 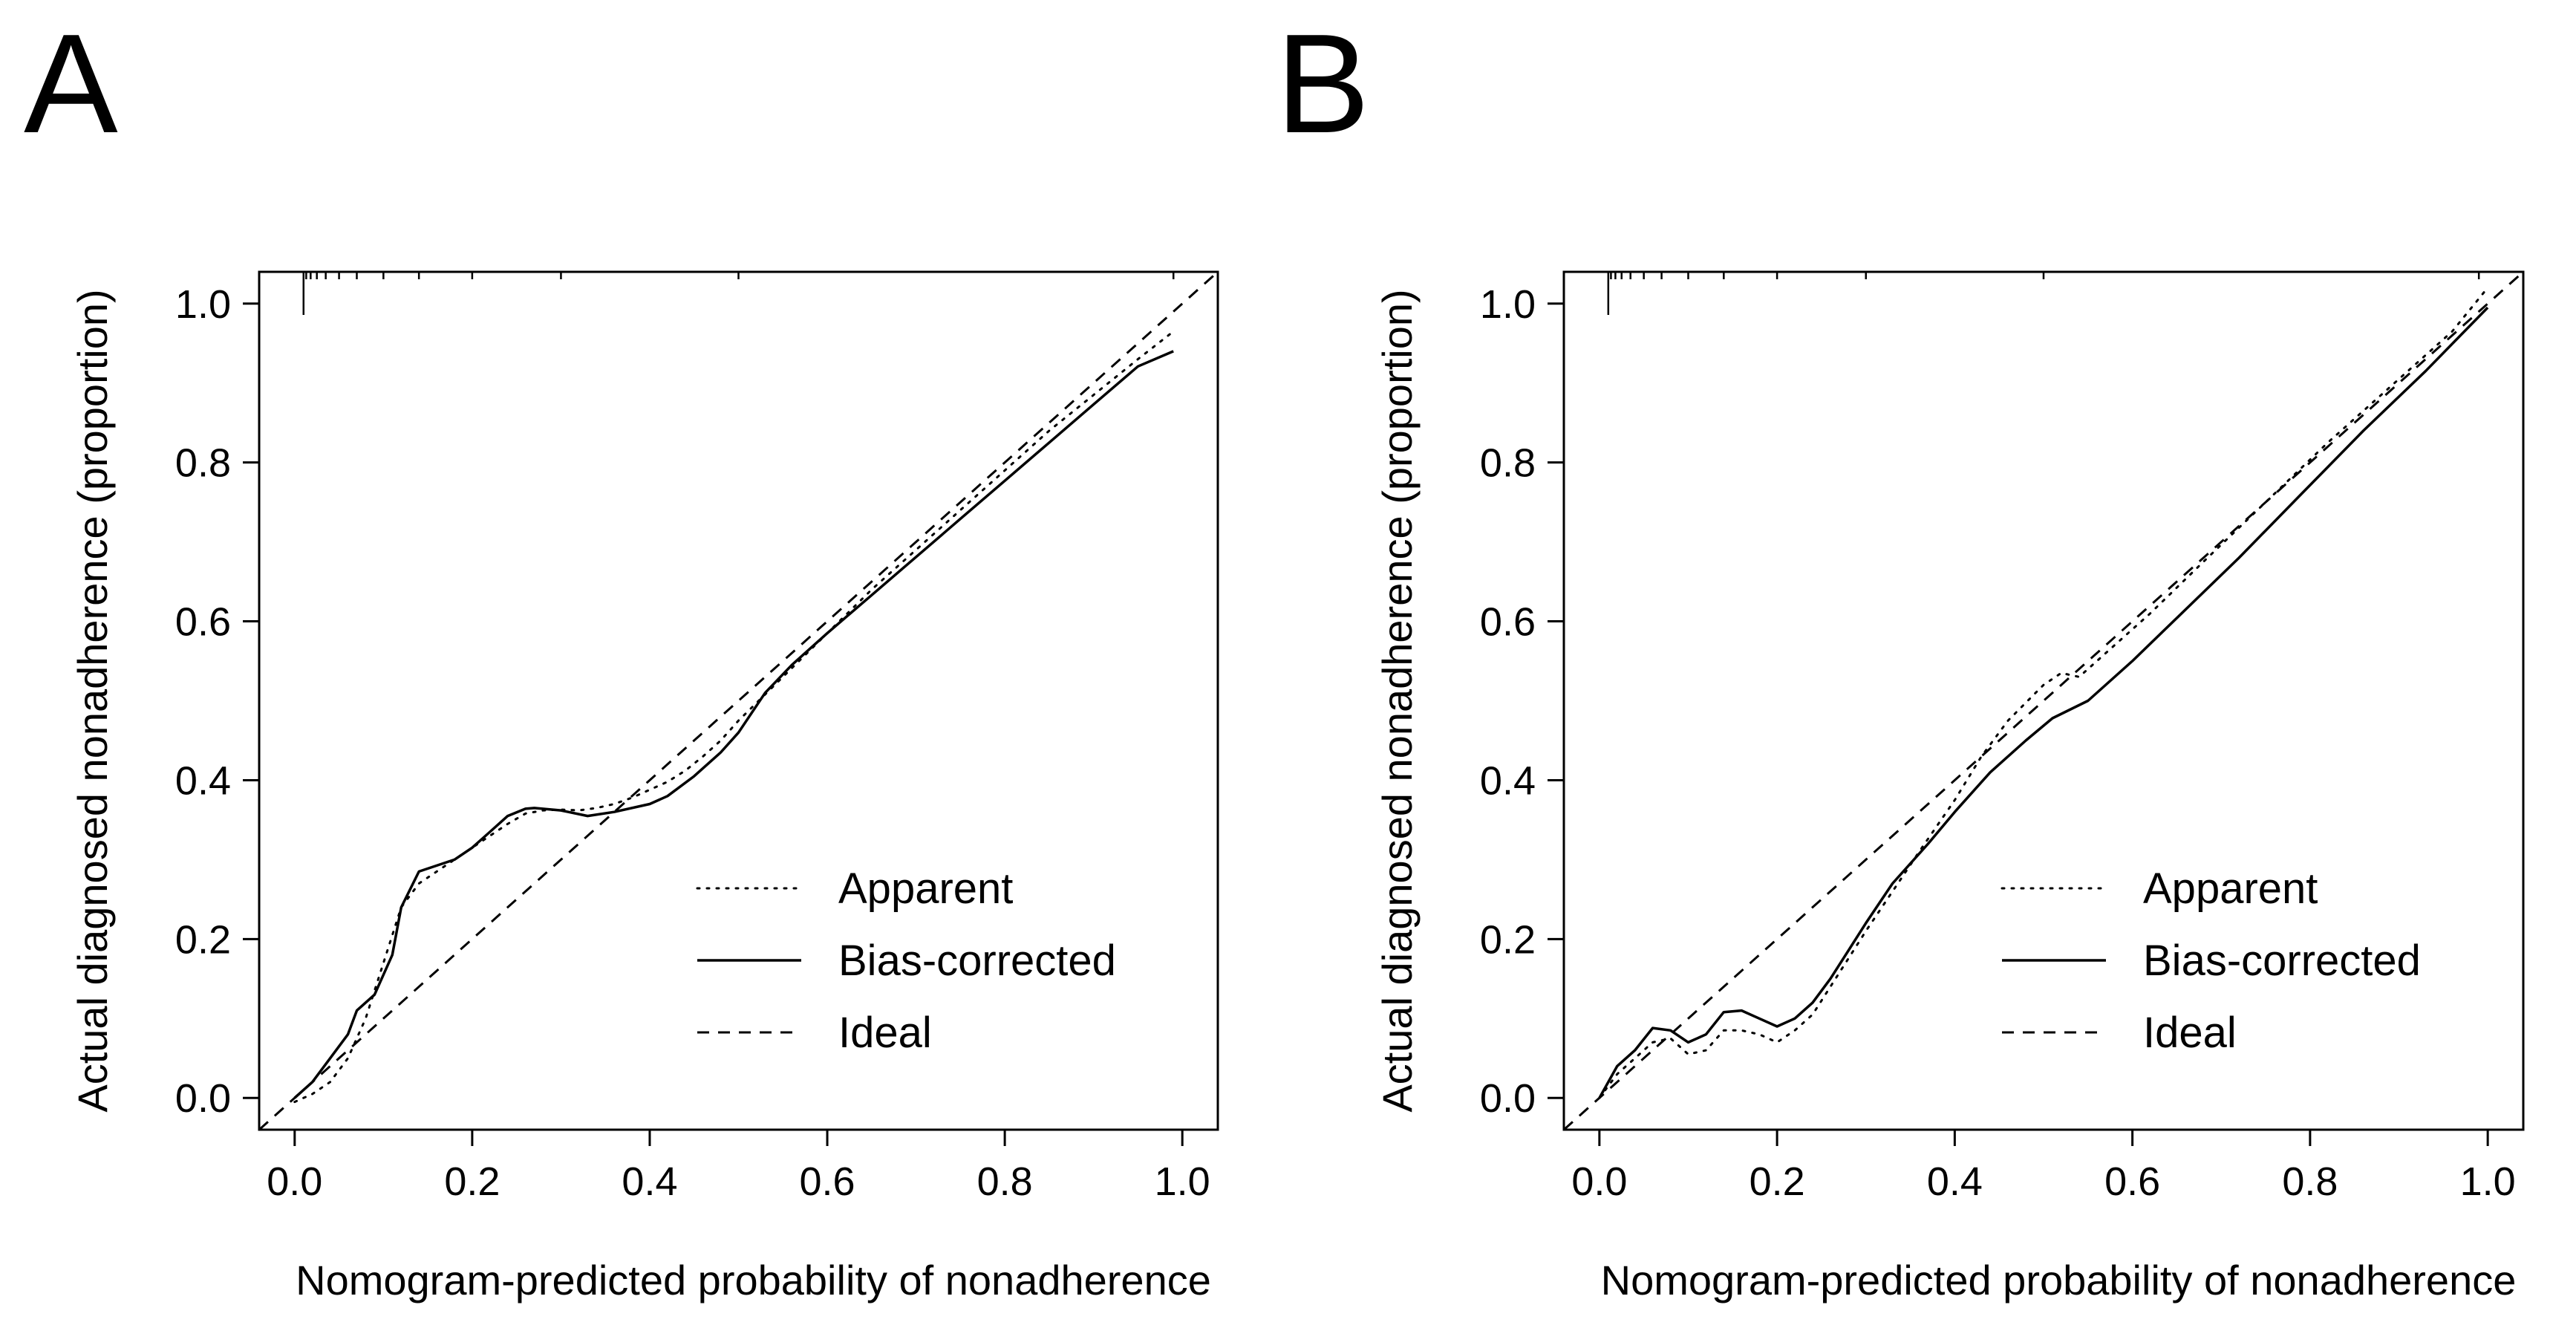 I want to click on panel-letter-a: A, so click(x=71, y=84).